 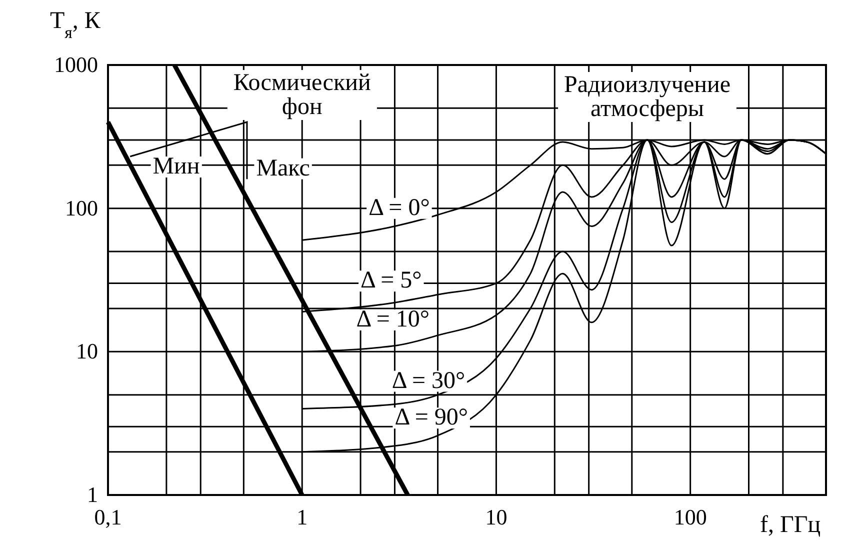 I want to click on y-tick-label: 1, so click(x=92, y=495).